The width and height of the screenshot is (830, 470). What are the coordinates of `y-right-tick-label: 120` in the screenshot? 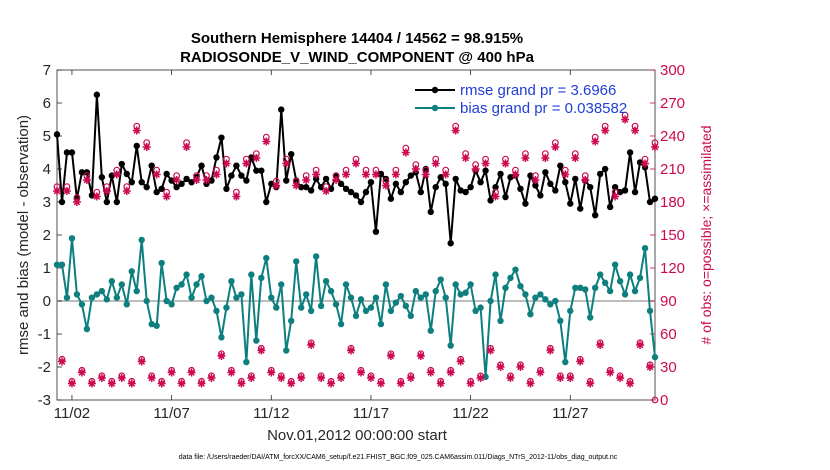 It's located at (672, 268).